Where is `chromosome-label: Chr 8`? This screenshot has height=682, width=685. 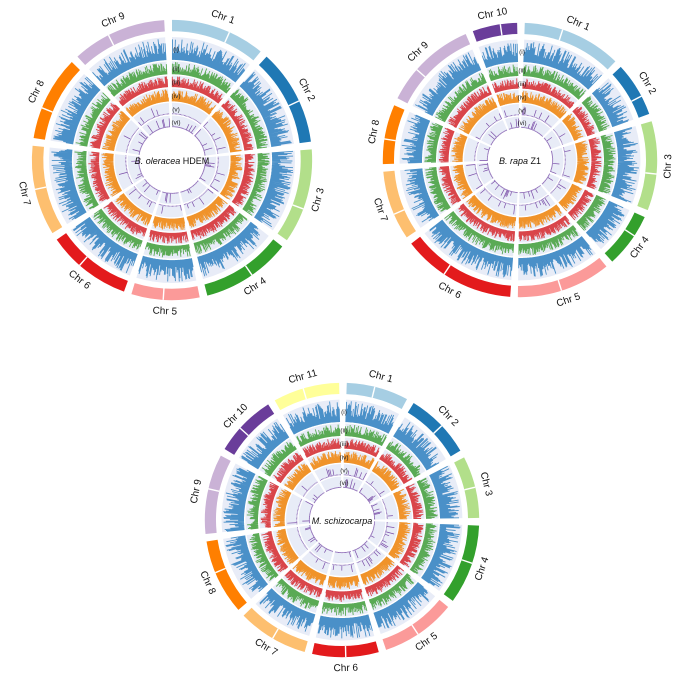 chromosome-label: Chr 8 is located at coordinates (36, 91).